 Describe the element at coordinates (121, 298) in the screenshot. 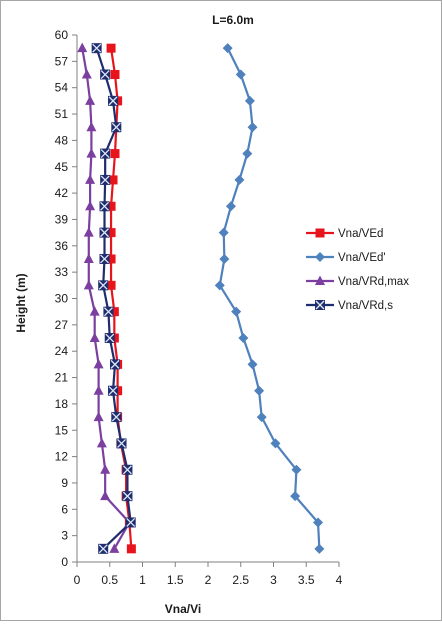

I see `series-Vna/VEd` at that location.